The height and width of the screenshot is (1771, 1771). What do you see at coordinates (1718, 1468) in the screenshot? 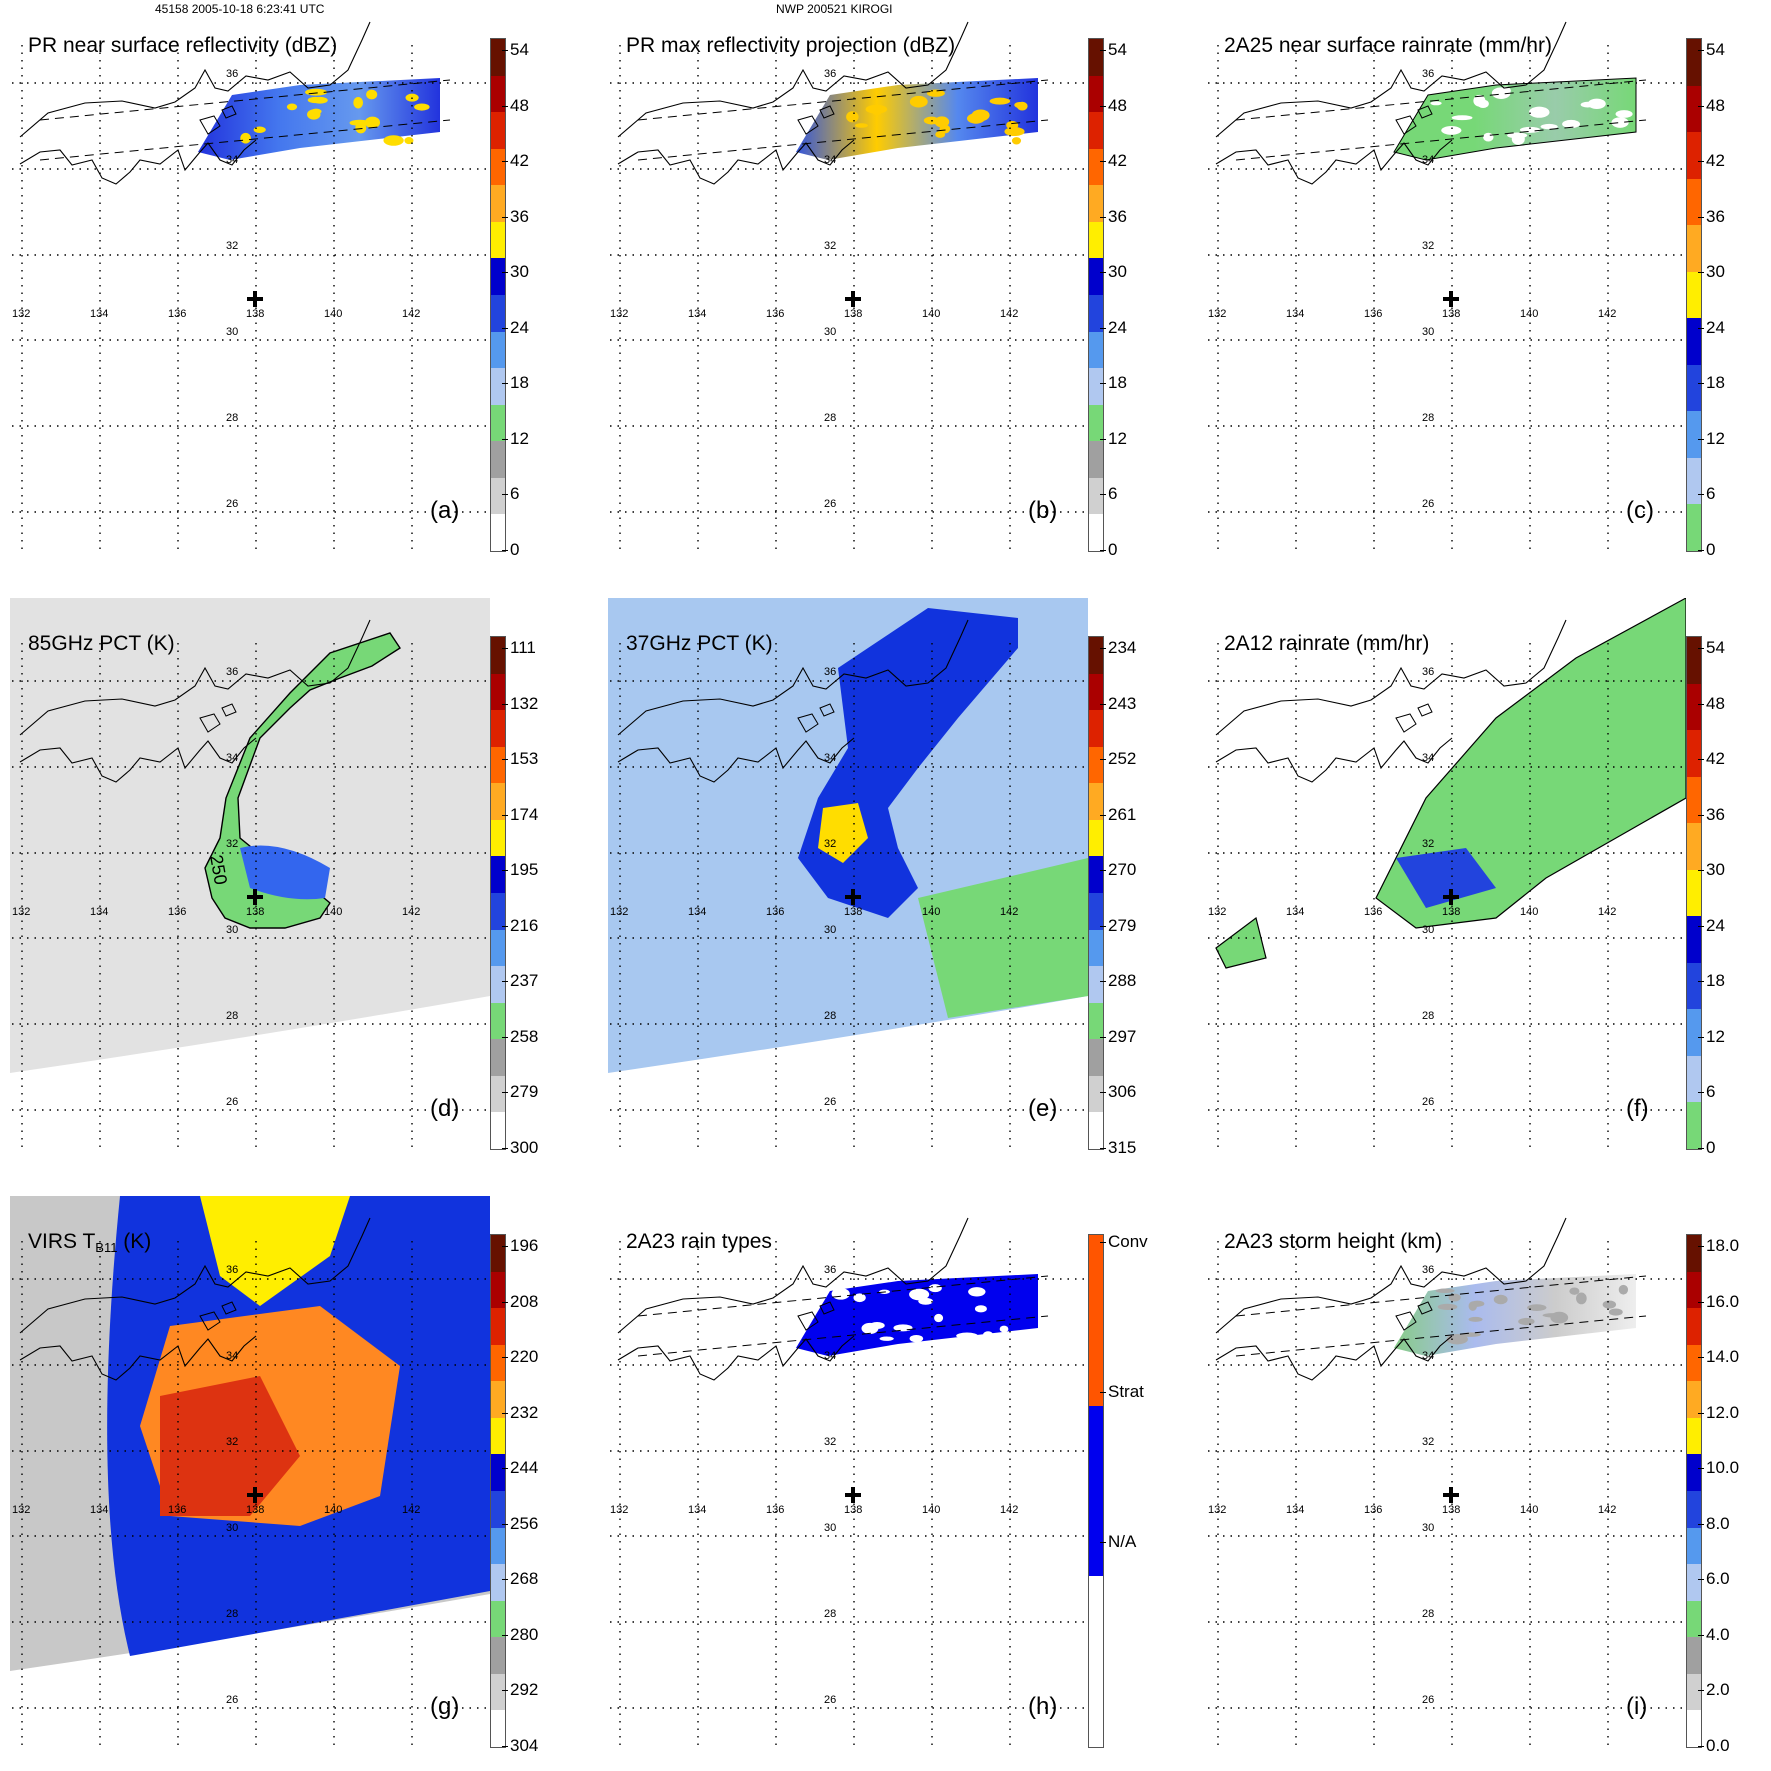
I see `colorbar-tick: 10.0` at bounding box center [1718, 1468].